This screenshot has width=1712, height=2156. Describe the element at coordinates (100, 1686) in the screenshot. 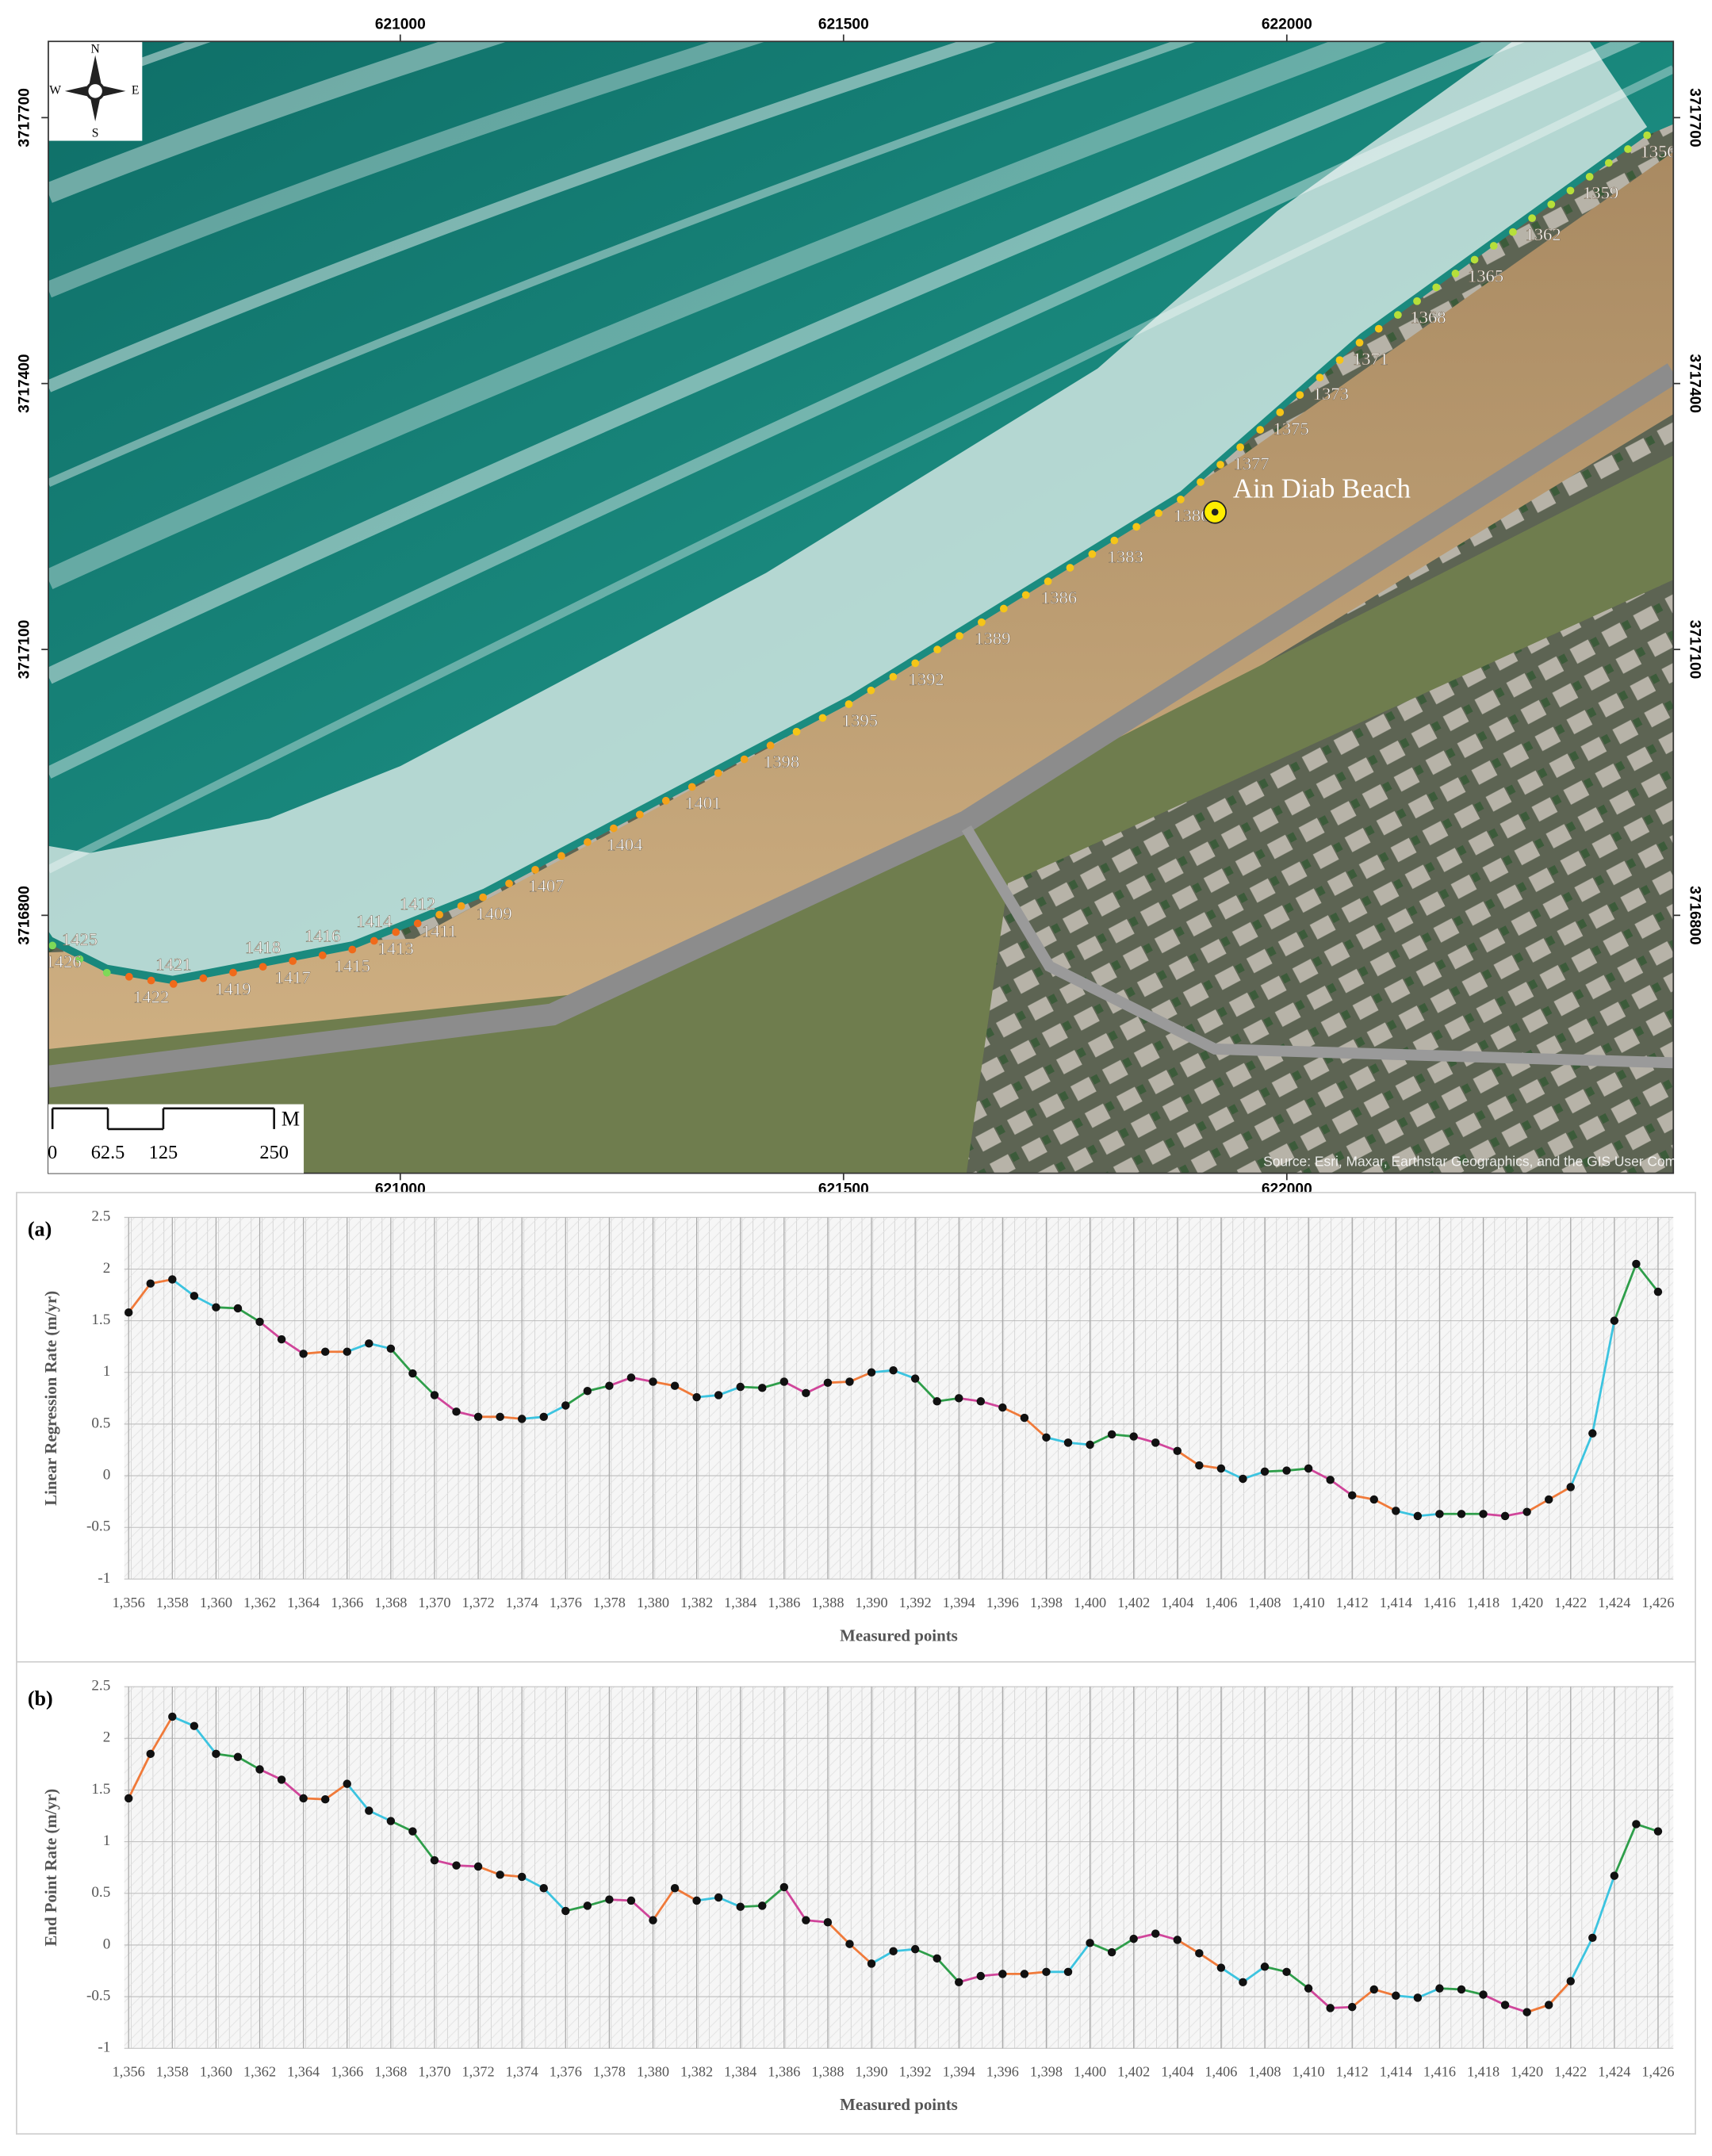

I see `y-tick-label: 2.5` at that location.